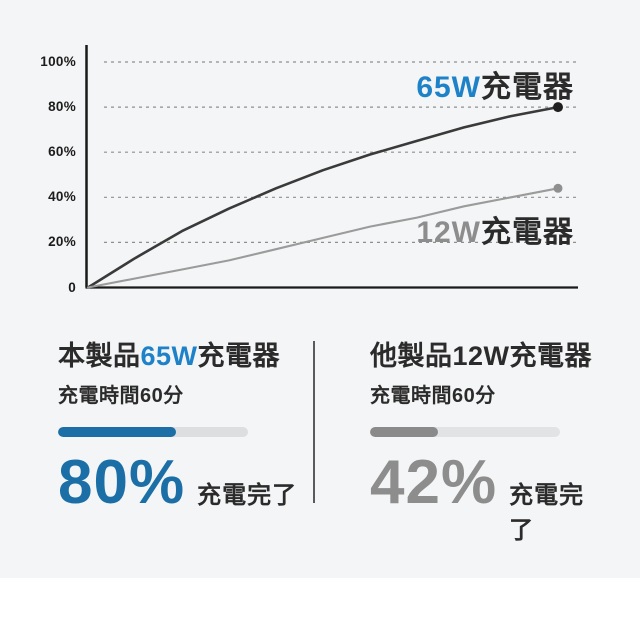 This screenshot has width=640, height=640. What do you see at coordinates (527, 232) in the screenshot?
I see `series-label-12w-rest: 充電器` at bounding box center [527, 232].